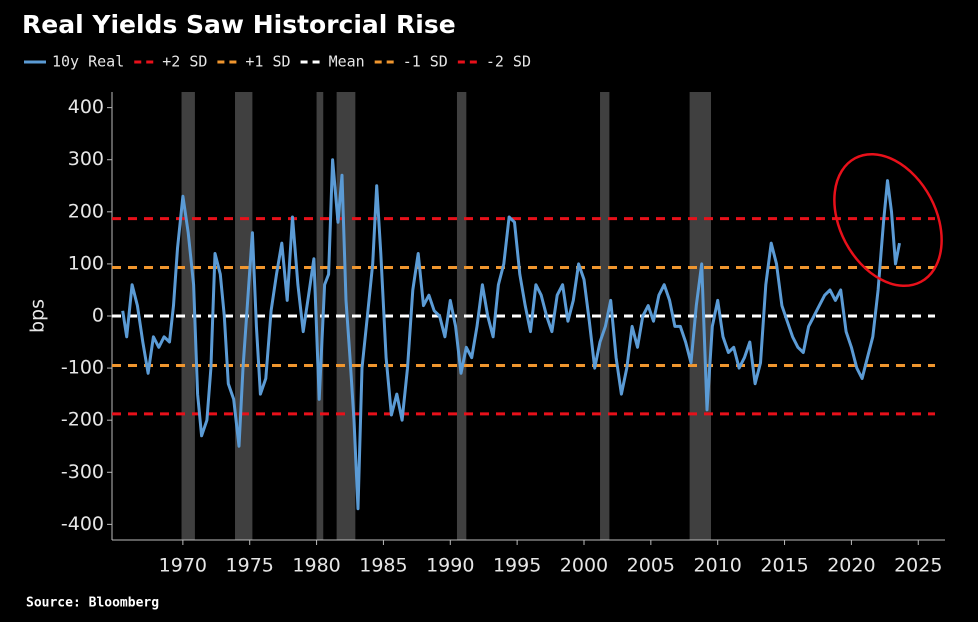  What do you see at coordinates (82, 368) in the screenshot?
I see `y-tick-label: -100` at bounding box center [82, 368].